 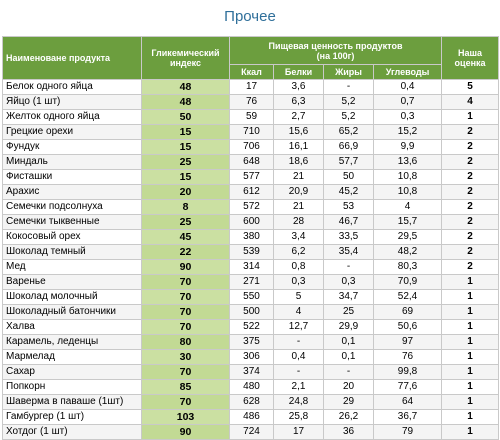 What do you see at coordinates (298, 297) in the screenshot?
I see `protein-cell: 5` at bounding box center [298, 297].